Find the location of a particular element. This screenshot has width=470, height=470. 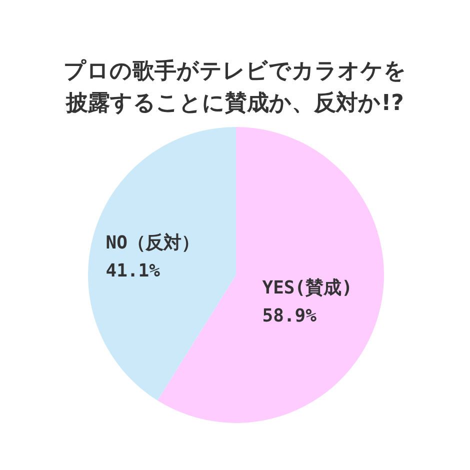

data-label: 41.1% is located at coordinates (133, 271).